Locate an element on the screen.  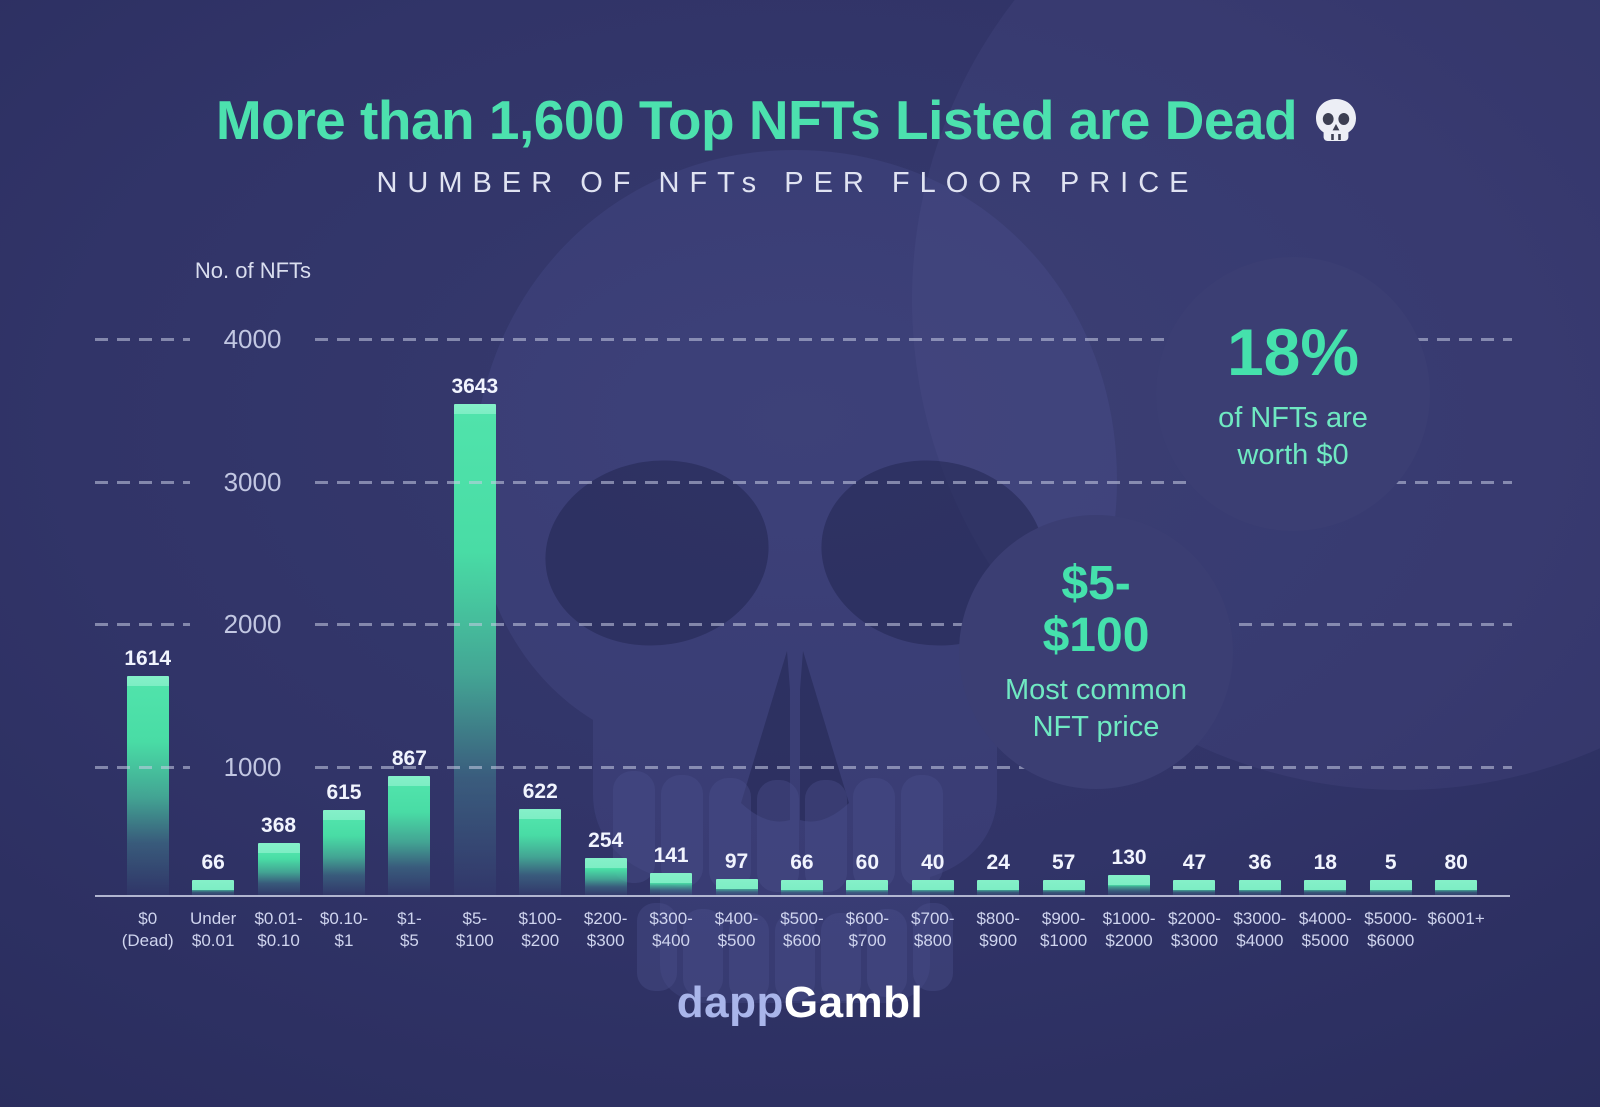
bar-value-label: 3643 is located at coordinates (475, 386).